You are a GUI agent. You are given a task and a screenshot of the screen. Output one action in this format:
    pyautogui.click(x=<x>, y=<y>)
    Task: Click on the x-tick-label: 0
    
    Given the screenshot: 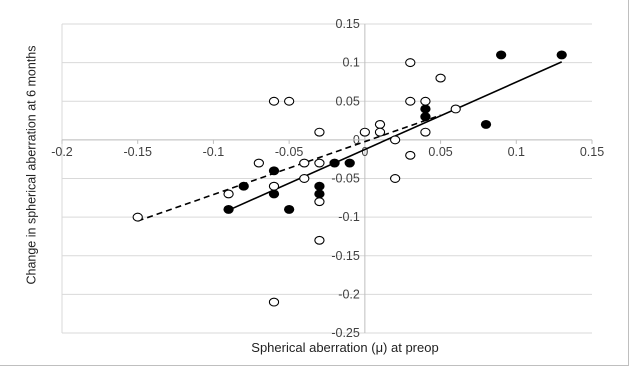 What is the action you would take?
    pyautogui.click(x=364, y=152)
    